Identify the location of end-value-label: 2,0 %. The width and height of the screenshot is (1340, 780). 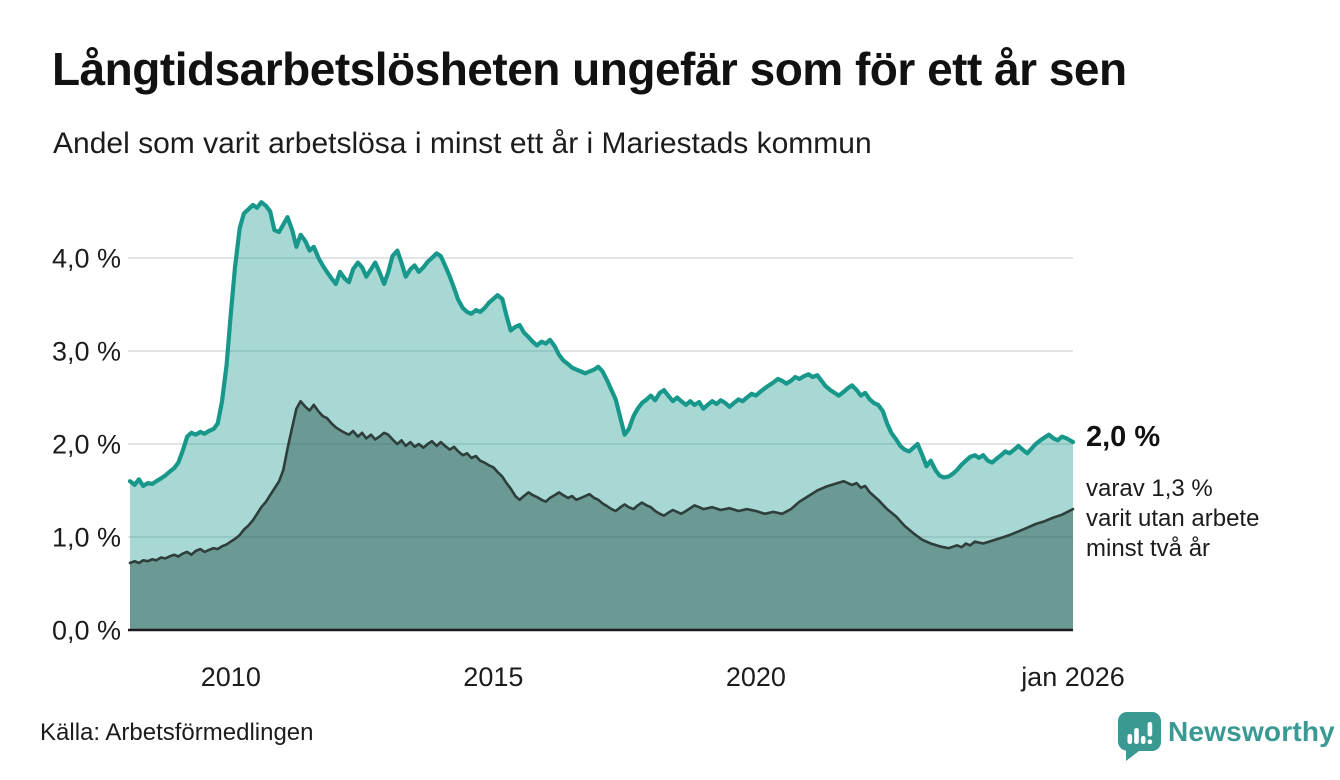
(1123, 437).